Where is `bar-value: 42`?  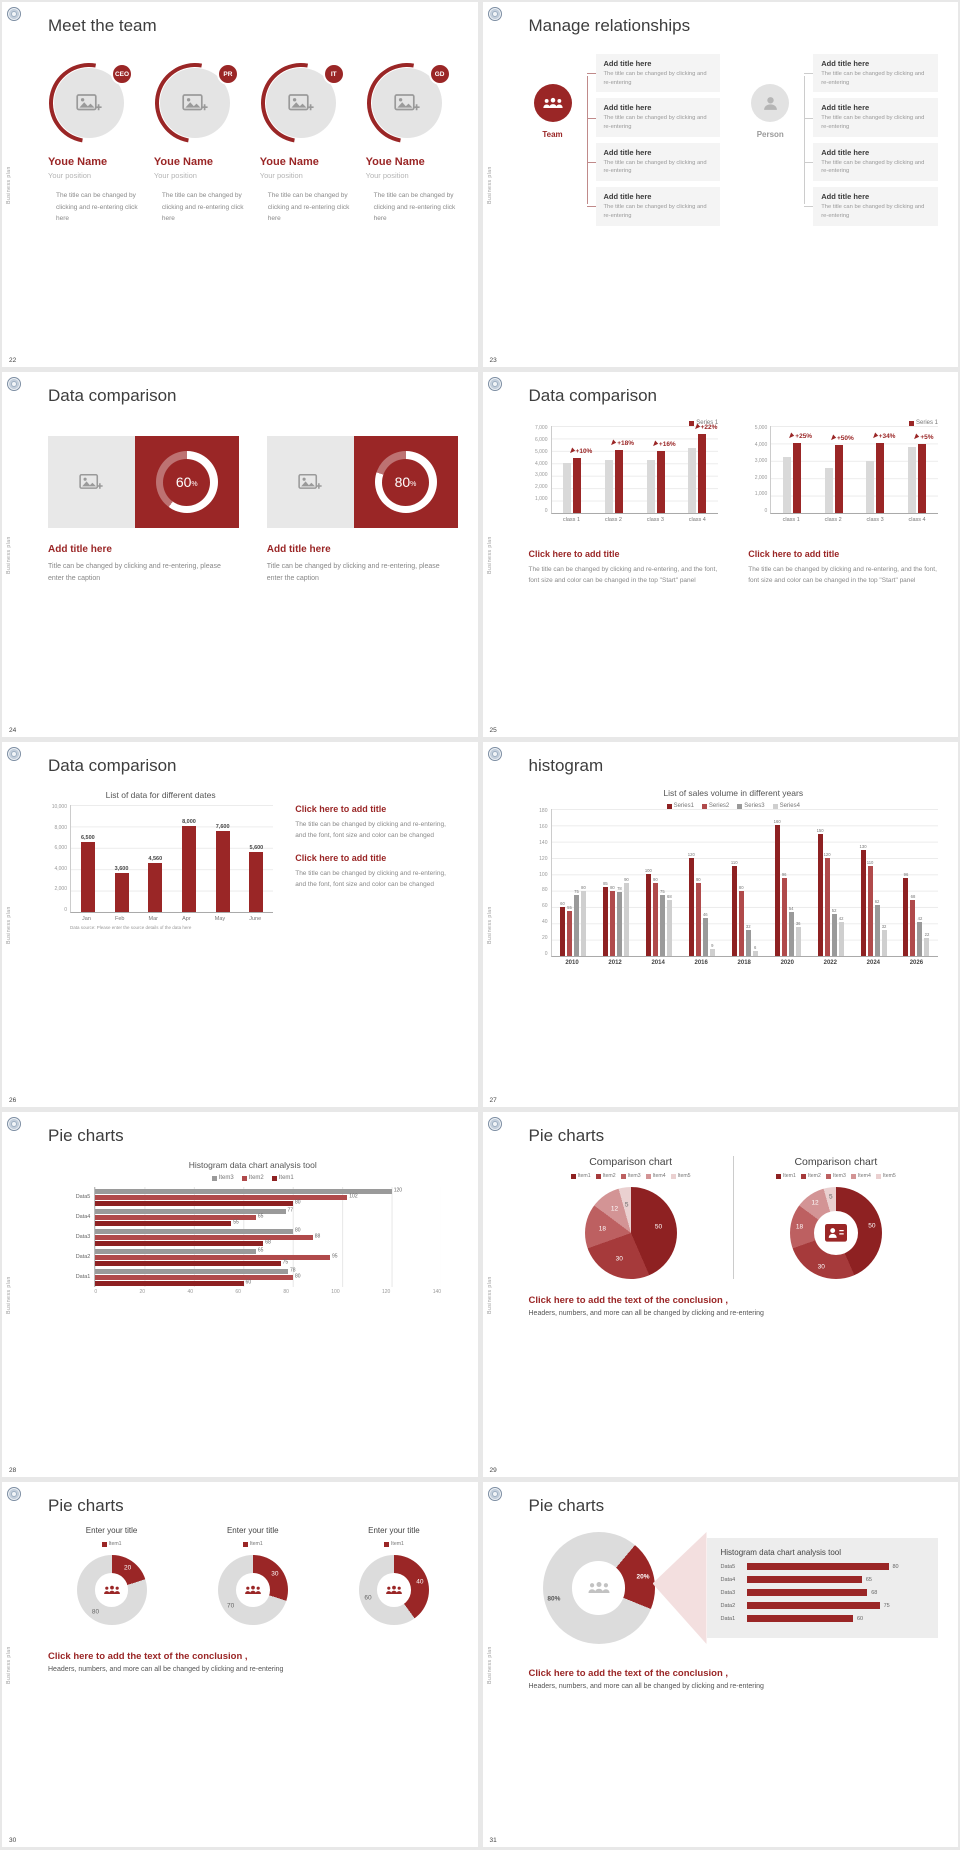 bar-value: 42 is located at coordinates (841, 918).